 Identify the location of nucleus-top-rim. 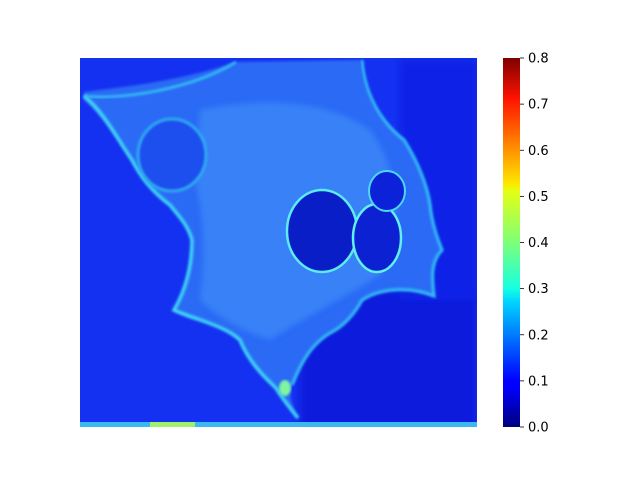
(387, 191).